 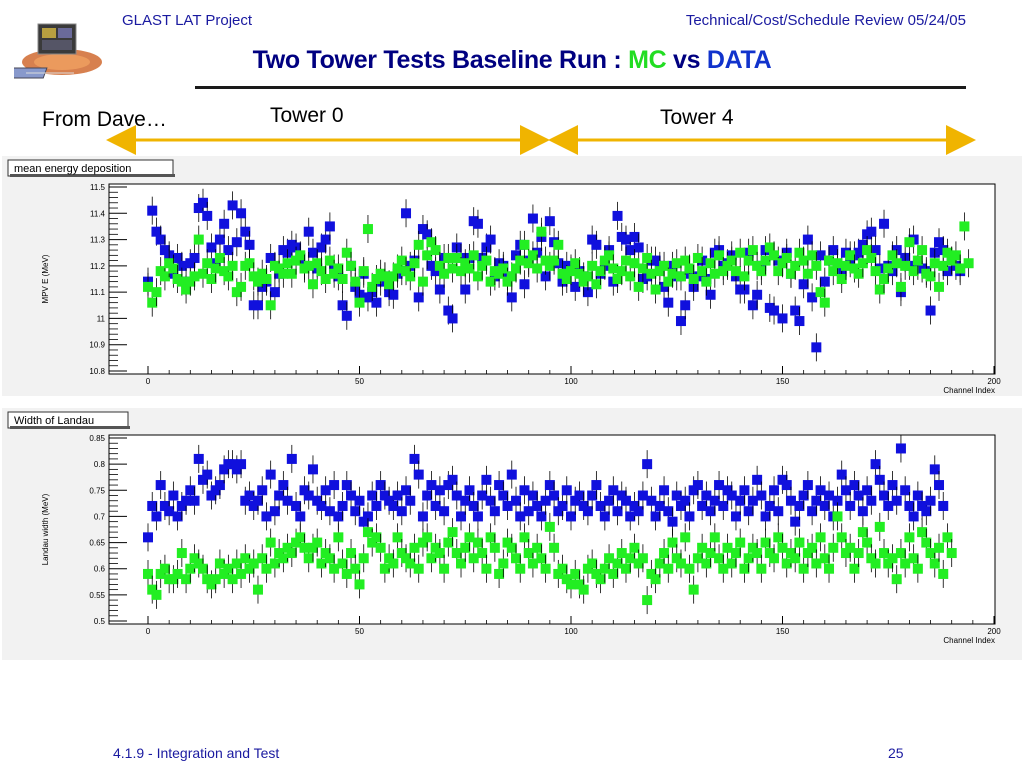 What do you see at coordinates (580, 87) in the screenshot?
I see `title-rule` at bounding box center [580, 87].